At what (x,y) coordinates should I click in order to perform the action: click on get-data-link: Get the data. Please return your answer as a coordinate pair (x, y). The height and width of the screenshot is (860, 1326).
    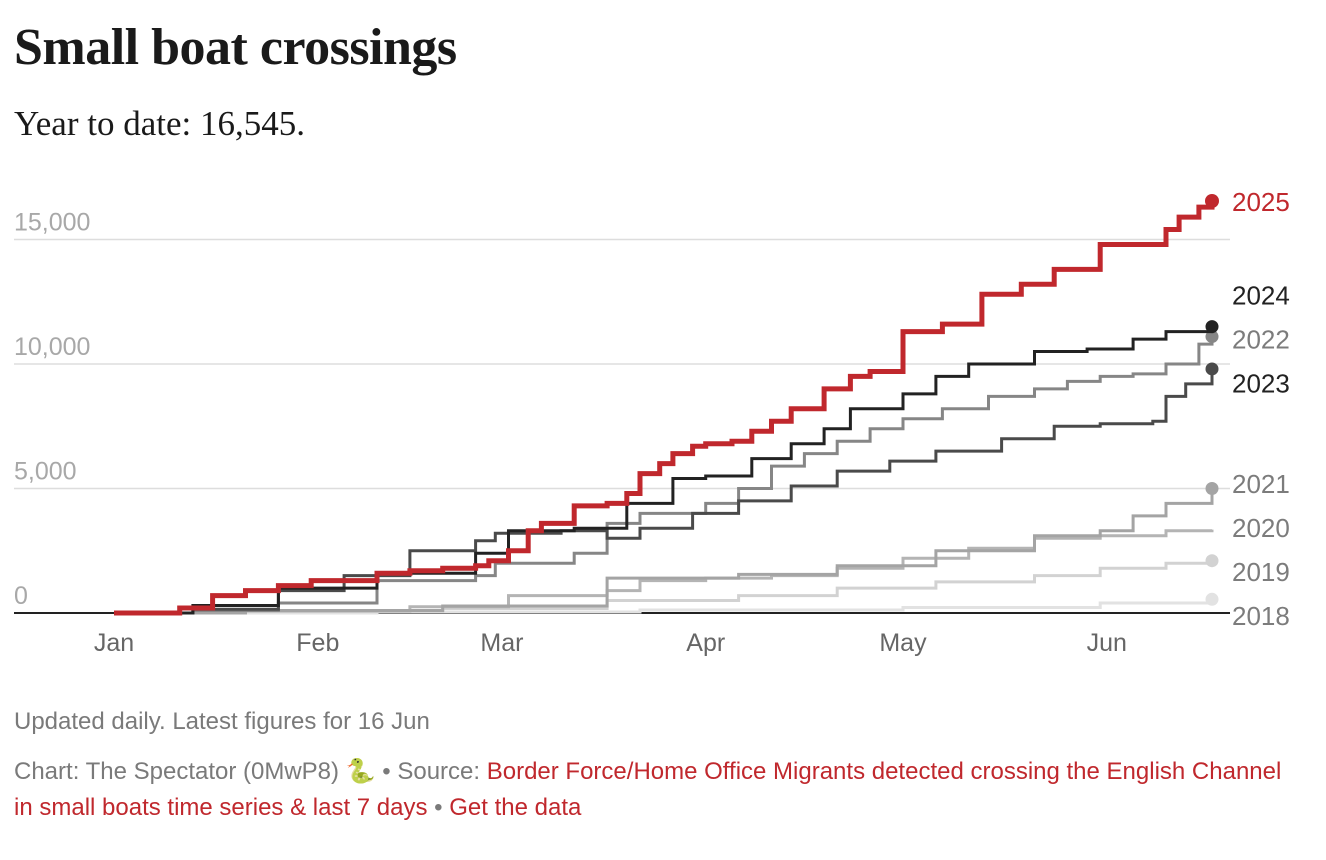
    Looking at the image, I should click on (515, 807).